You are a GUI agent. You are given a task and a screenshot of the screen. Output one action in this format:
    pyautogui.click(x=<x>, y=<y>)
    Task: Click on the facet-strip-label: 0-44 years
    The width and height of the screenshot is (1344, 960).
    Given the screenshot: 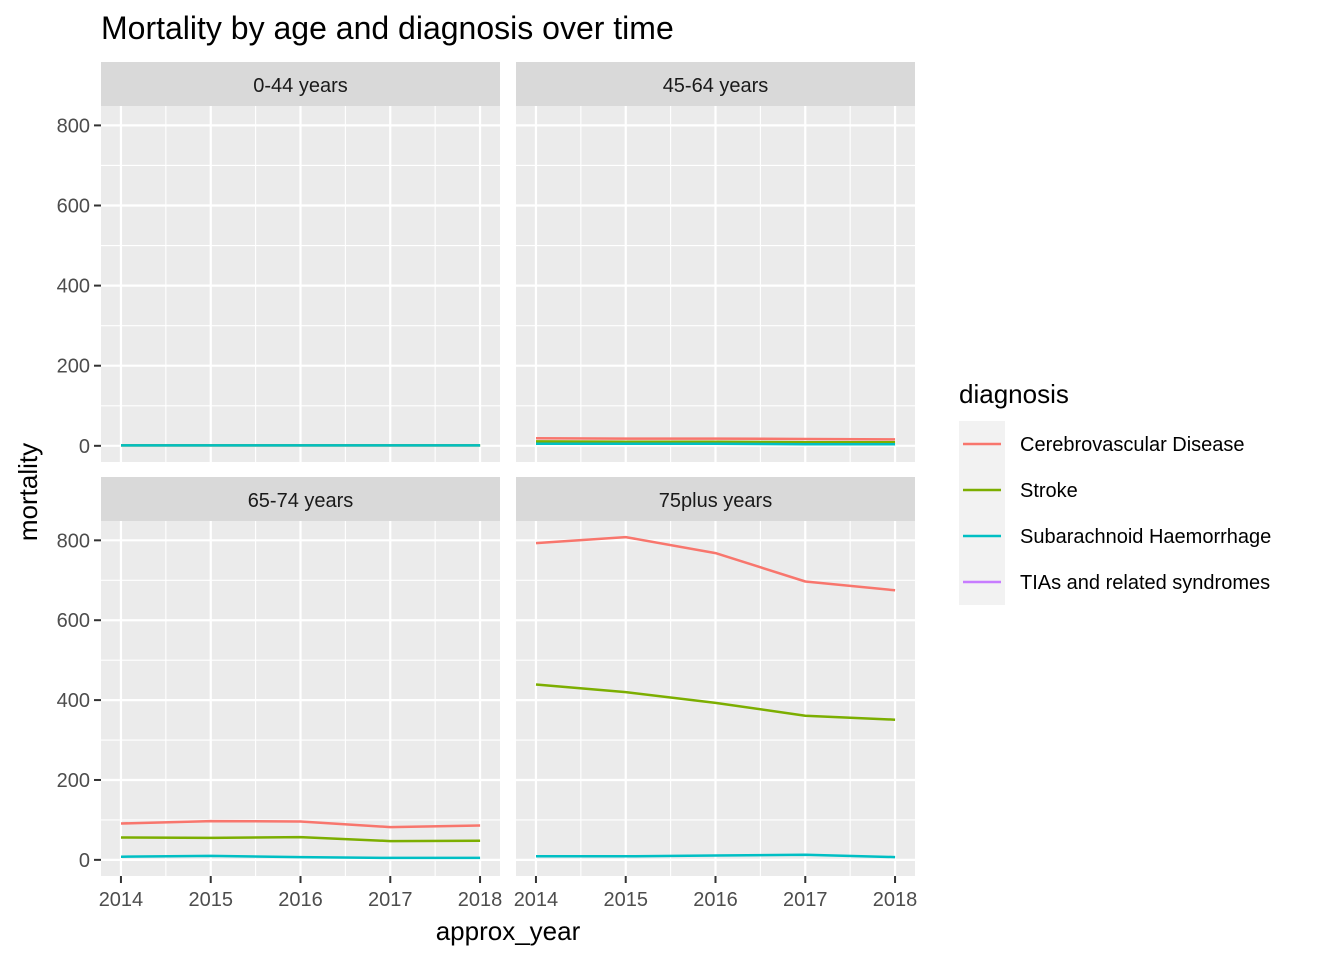 What is the action you would take?
    pyautogui.click(x=300, y=86)
    